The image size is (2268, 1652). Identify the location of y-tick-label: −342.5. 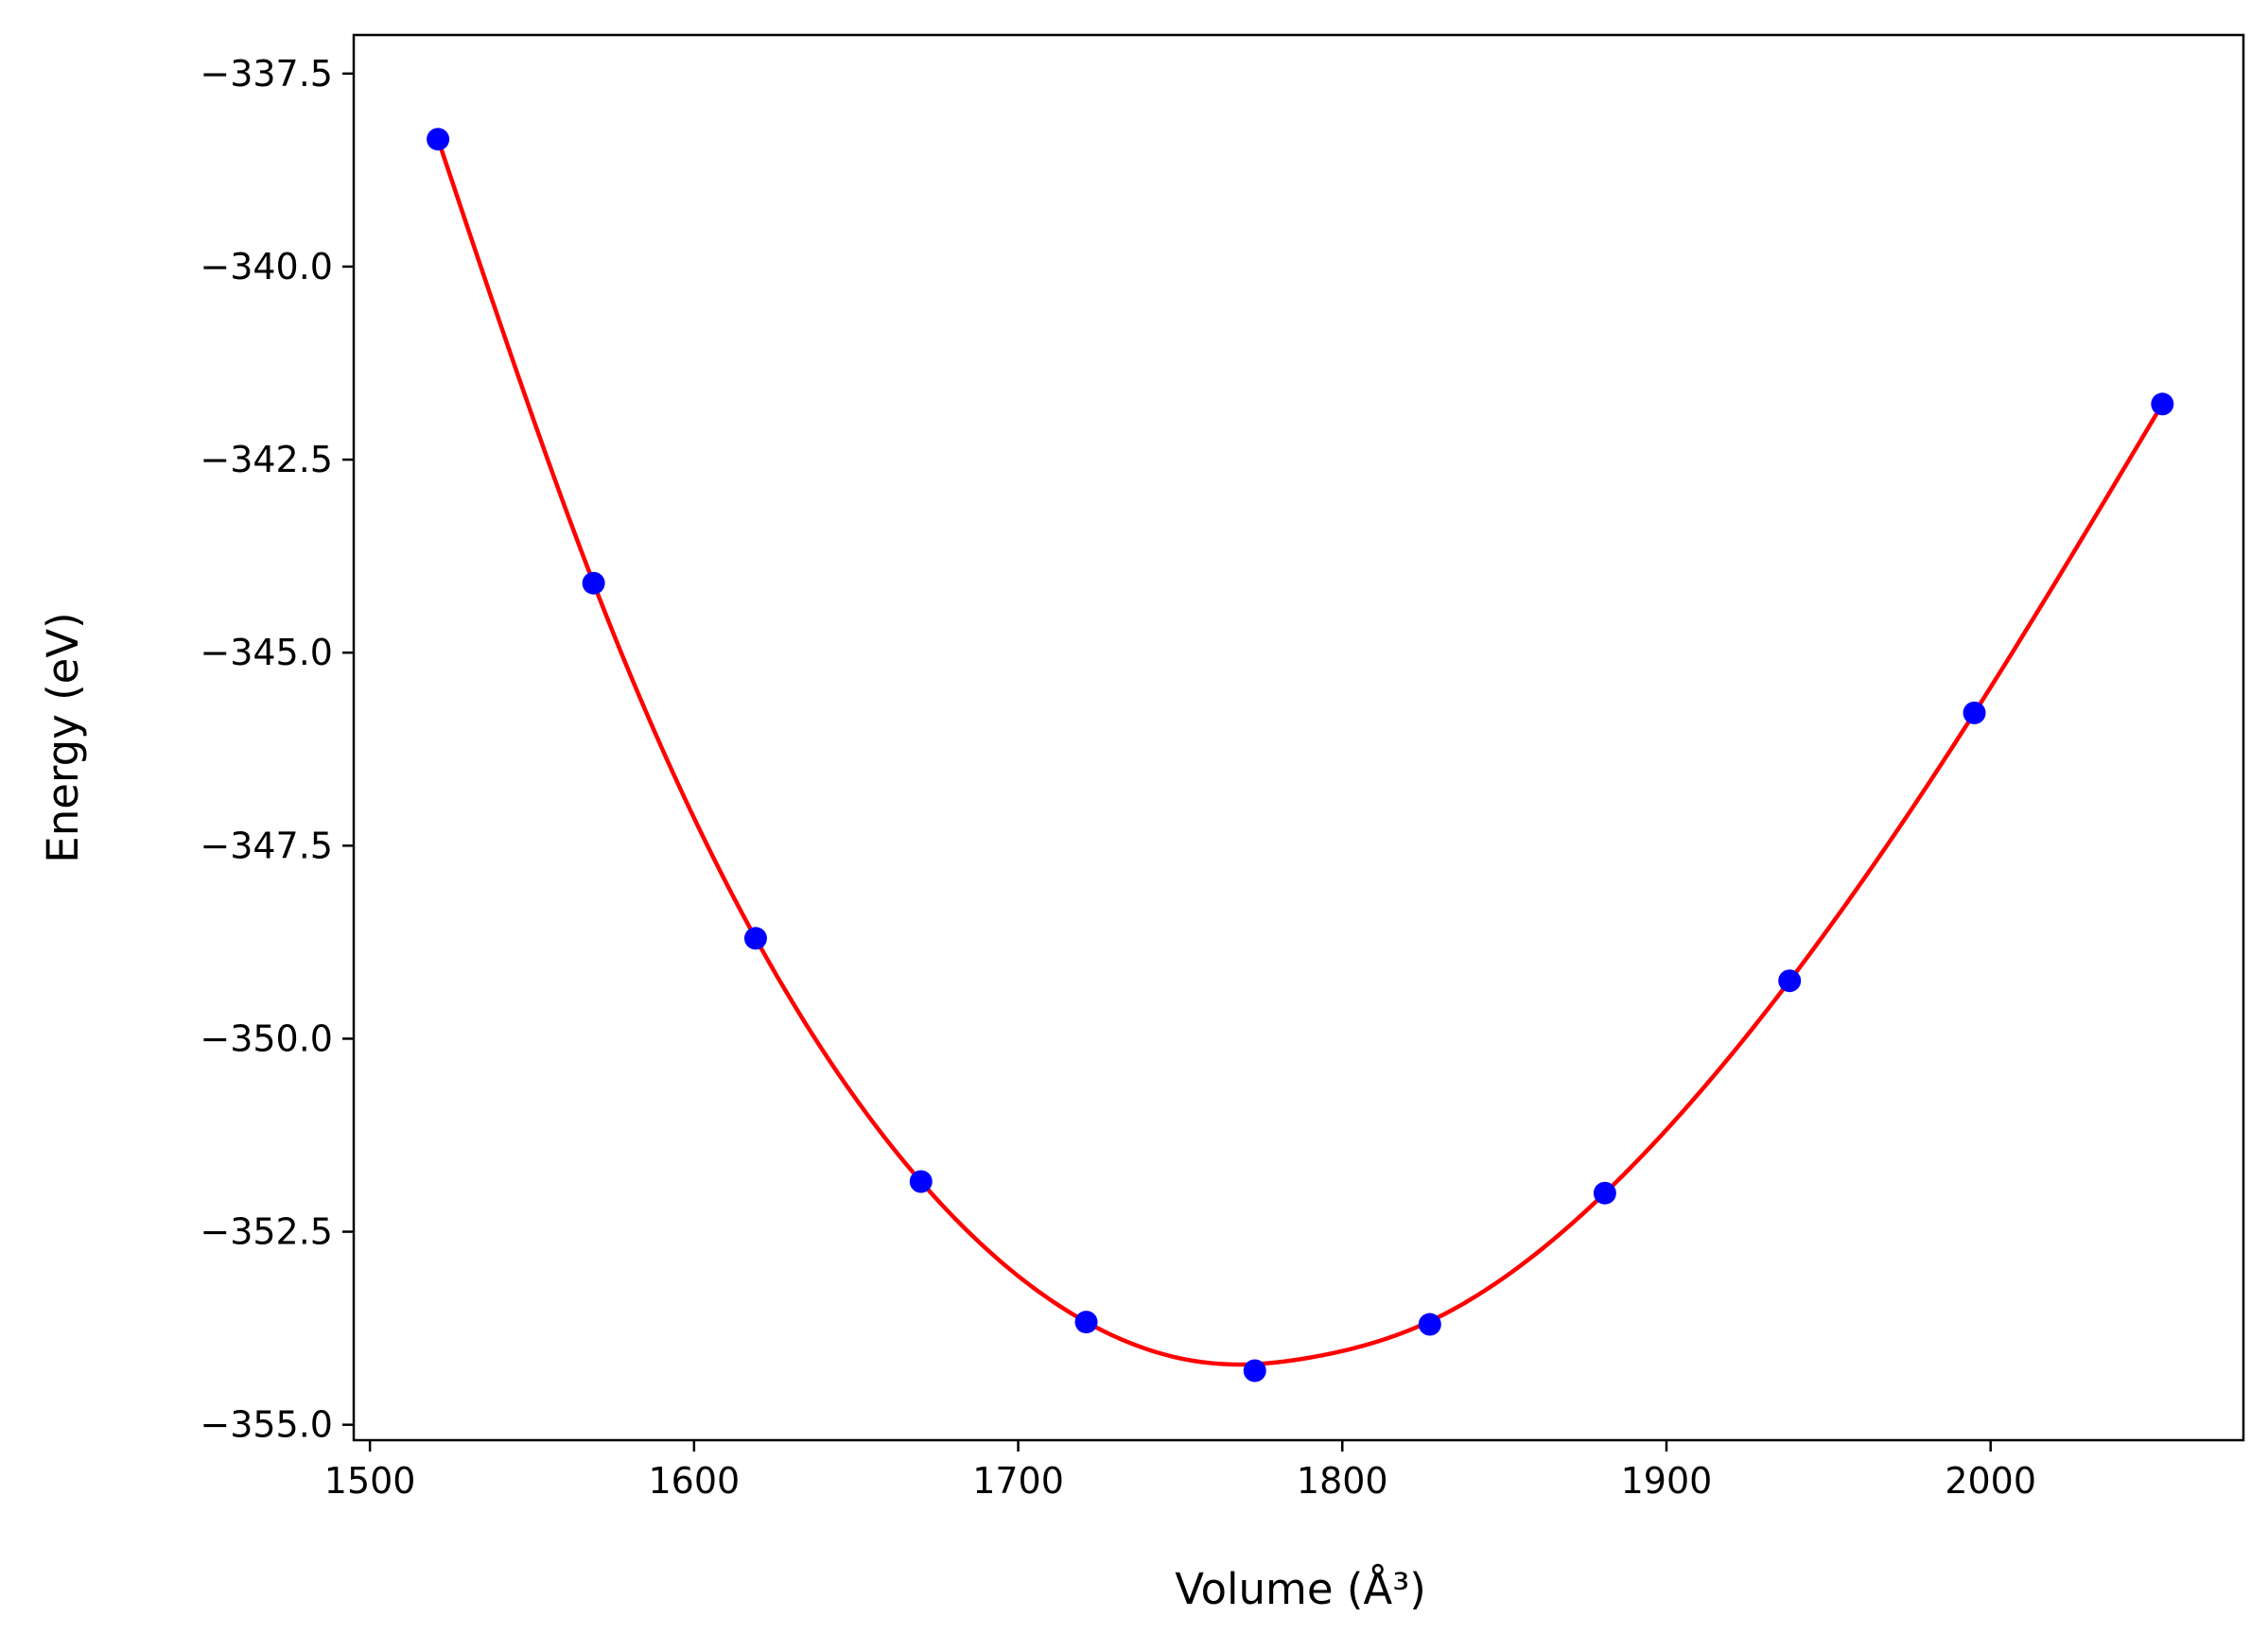
(266, 460).